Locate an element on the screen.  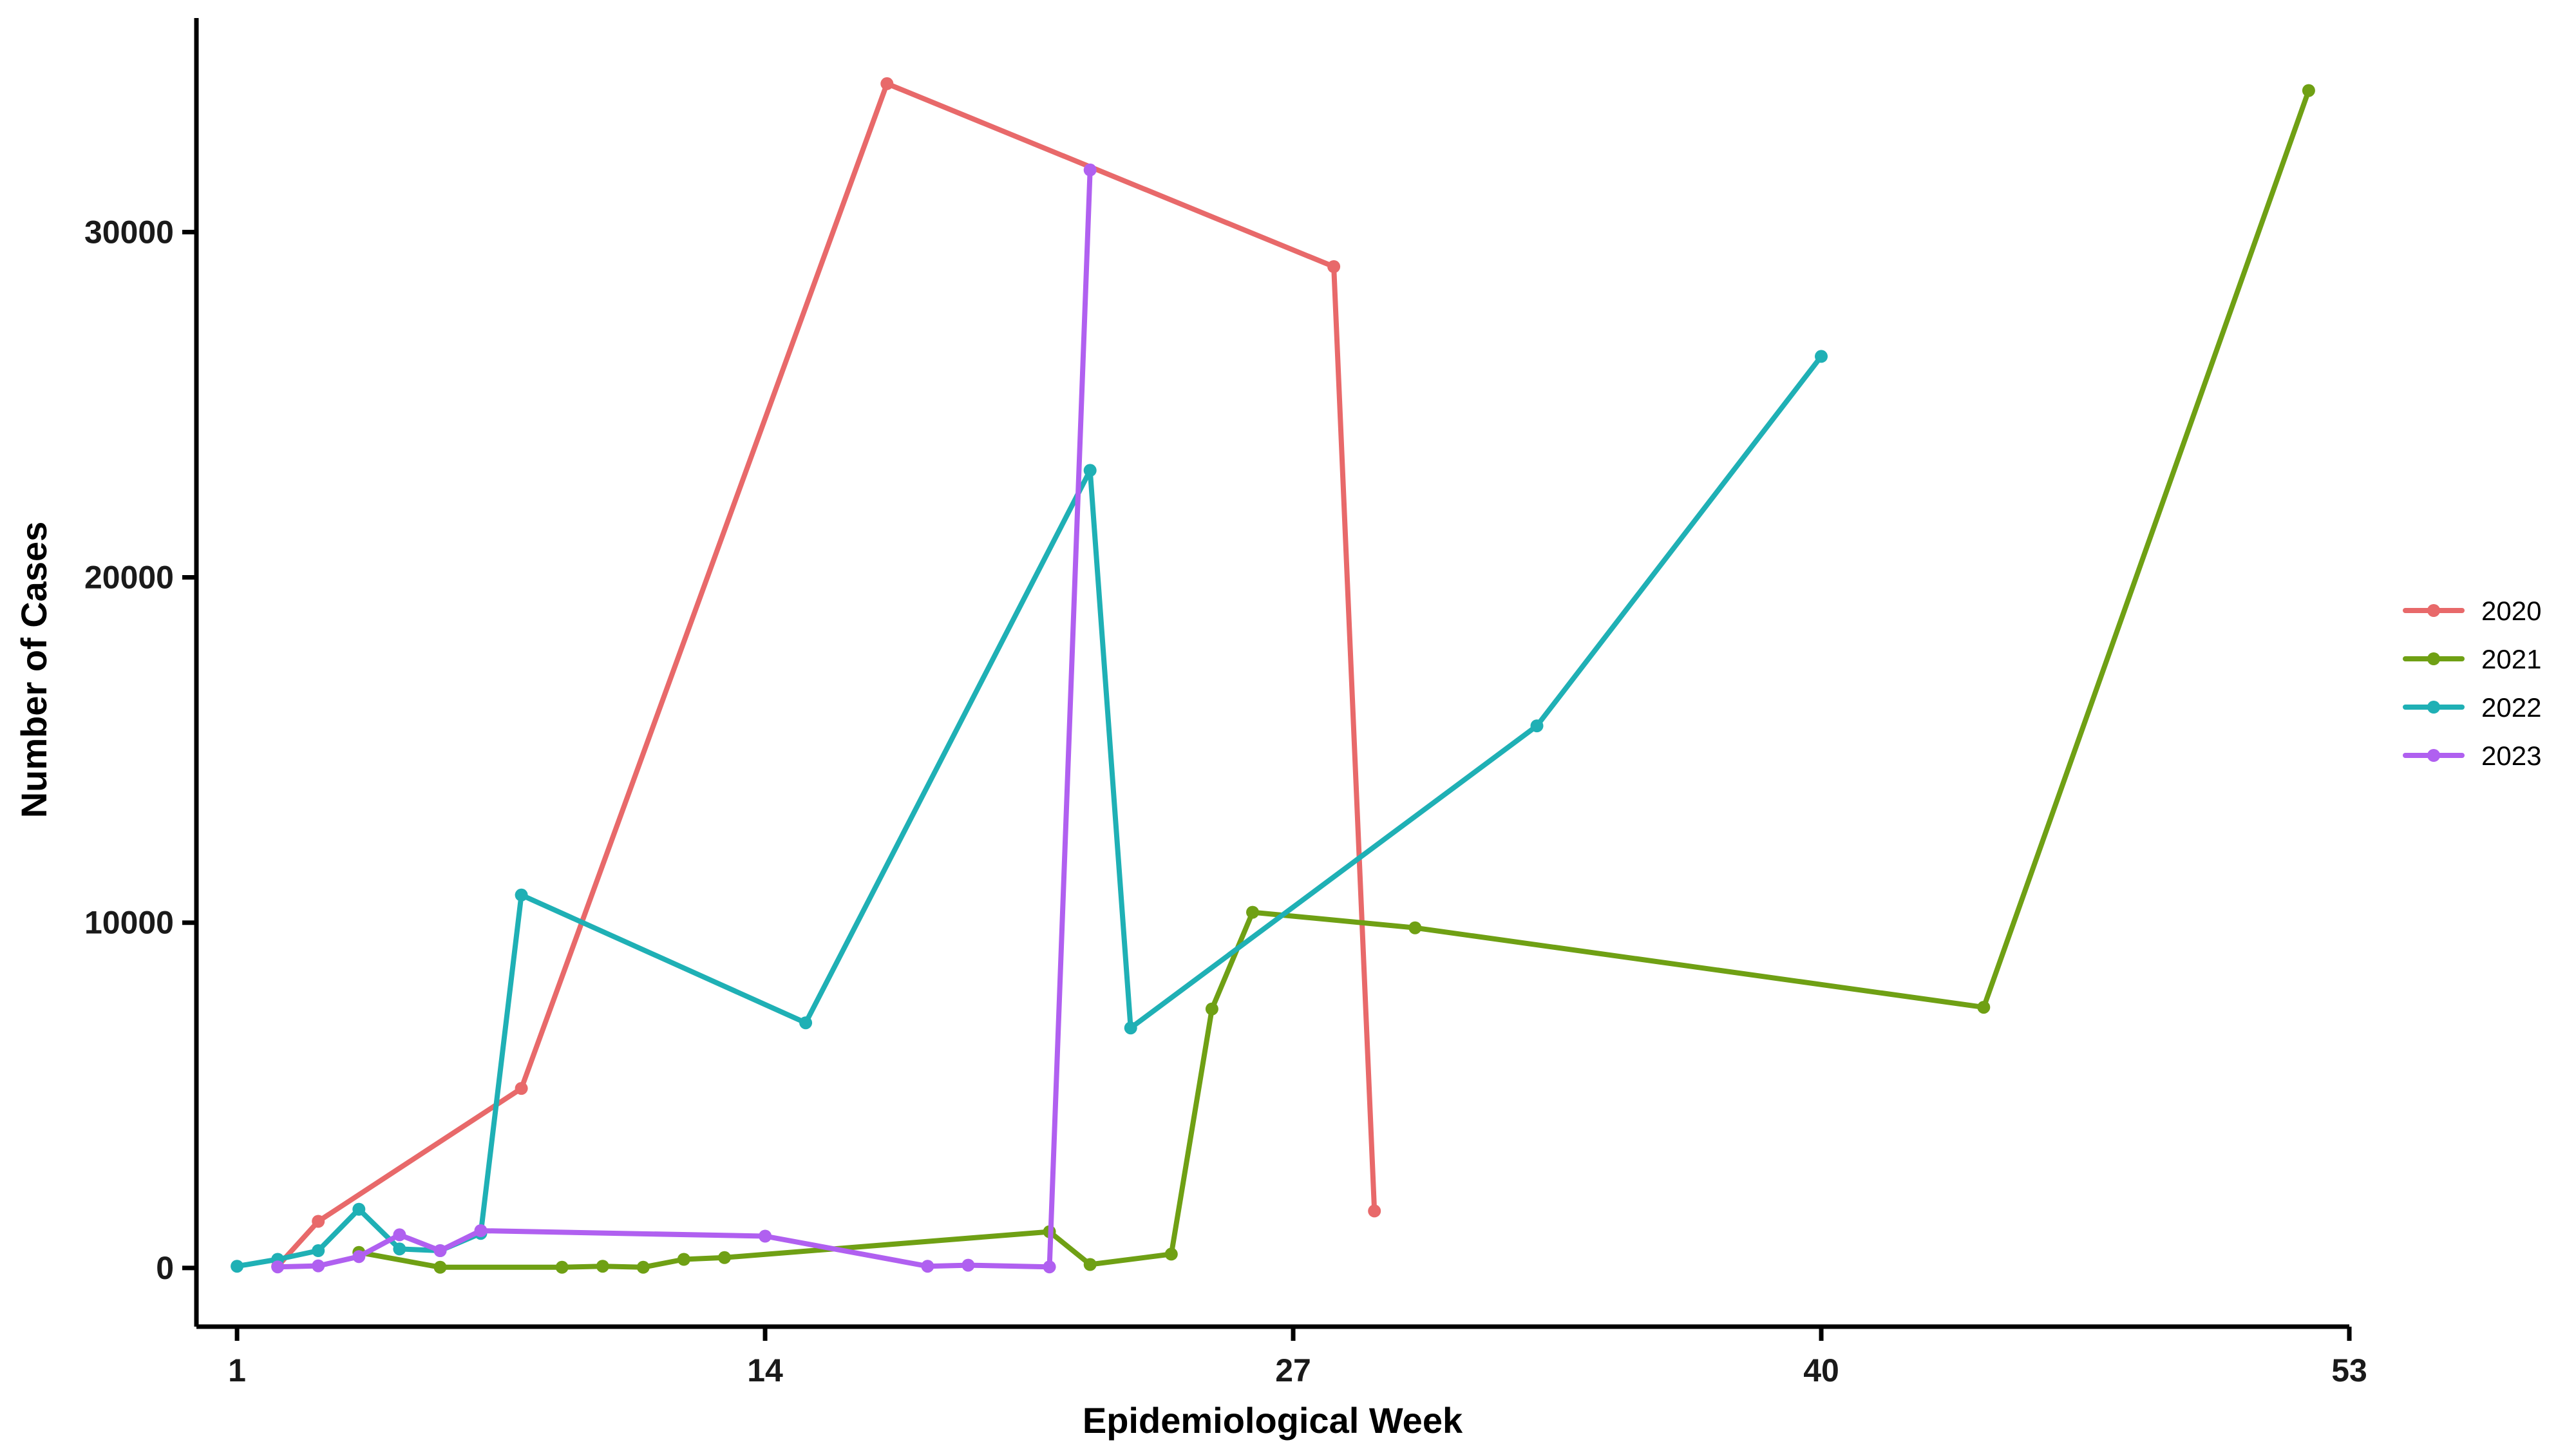
x-tick-label: 53 is located at coordinates (2349, 1370).